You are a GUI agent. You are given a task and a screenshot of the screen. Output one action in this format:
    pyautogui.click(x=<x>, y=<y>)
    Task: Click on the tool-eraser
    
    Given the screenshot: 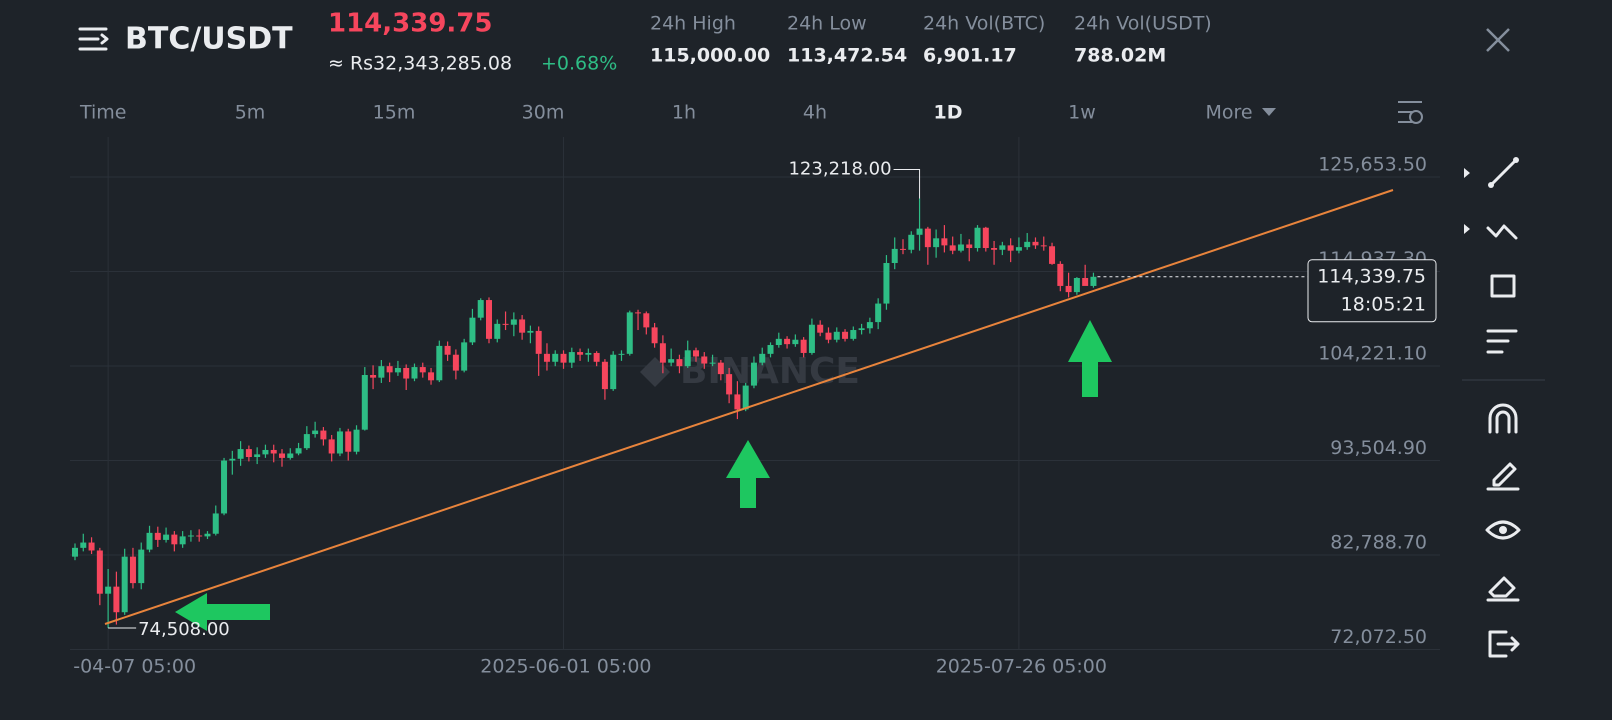 What is the action you would take?
    pyautogui.click(x=1503, y=589)
    